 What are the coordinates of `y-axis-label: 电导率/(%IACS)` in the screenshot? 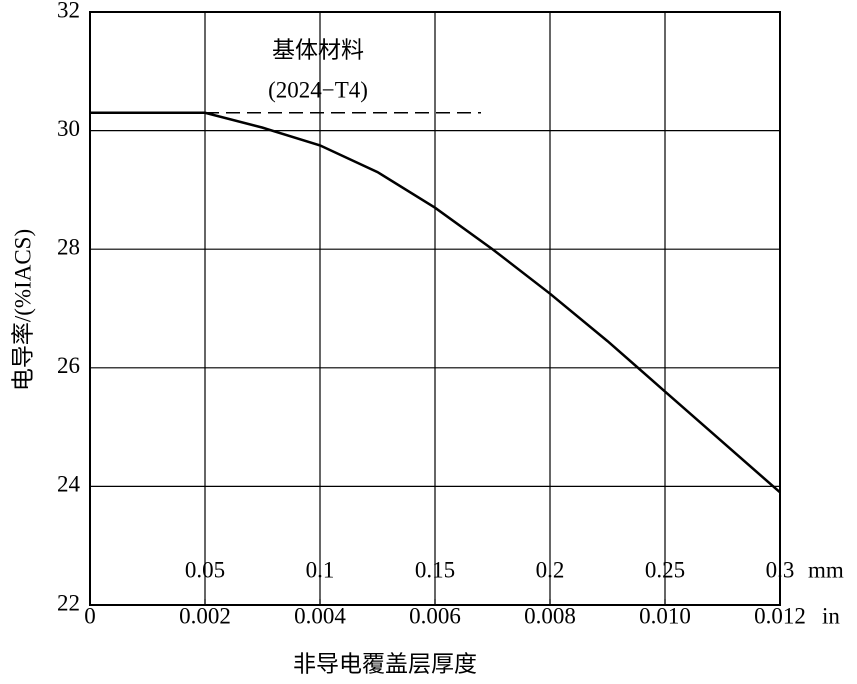 It's located at (22, 310).